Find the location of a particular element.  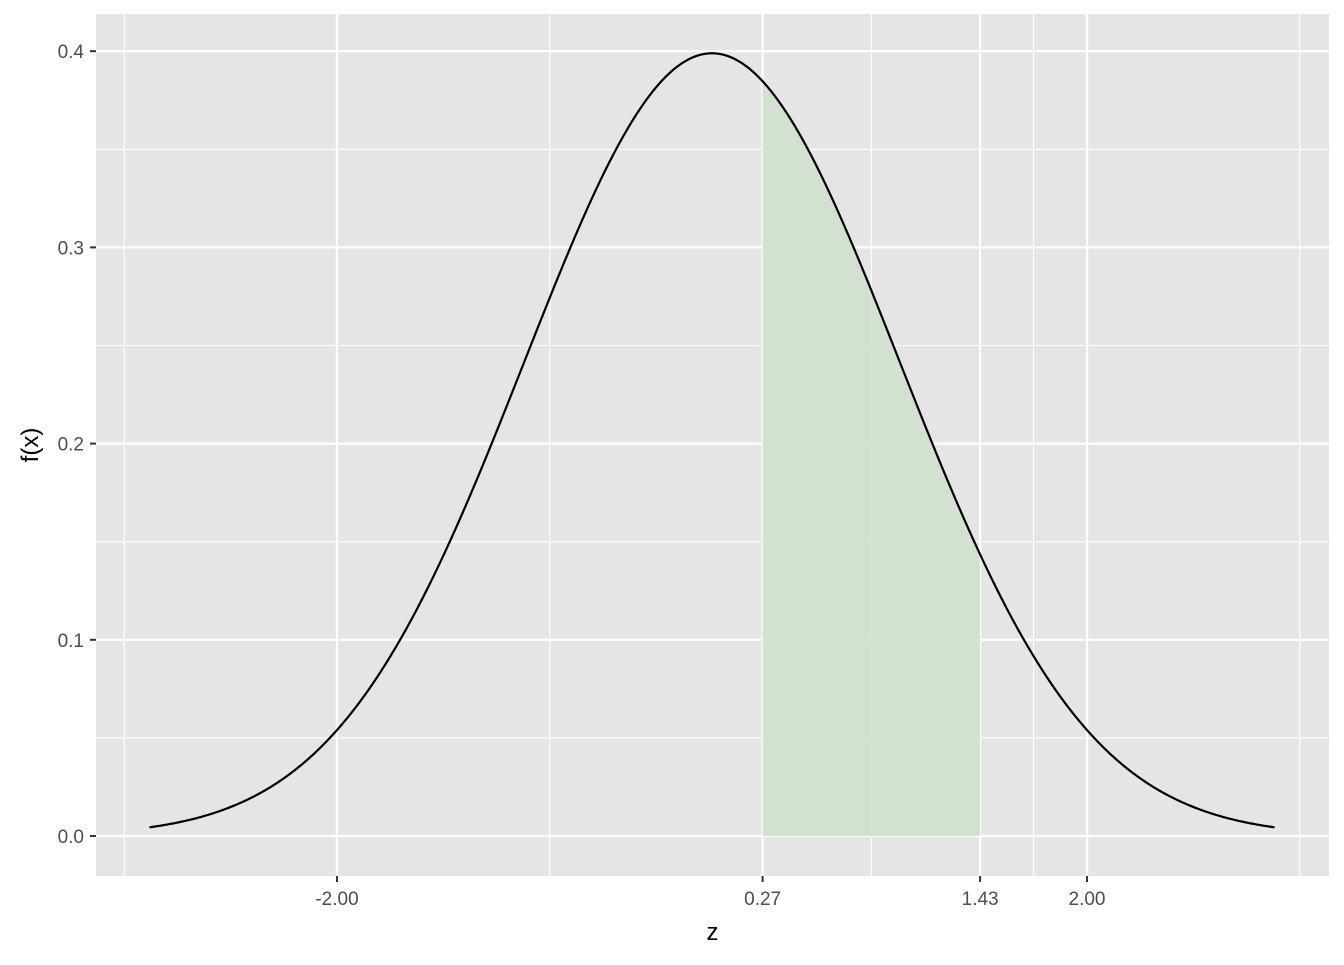

y-axis-title: f(x) is located at coordinates (30, 445).